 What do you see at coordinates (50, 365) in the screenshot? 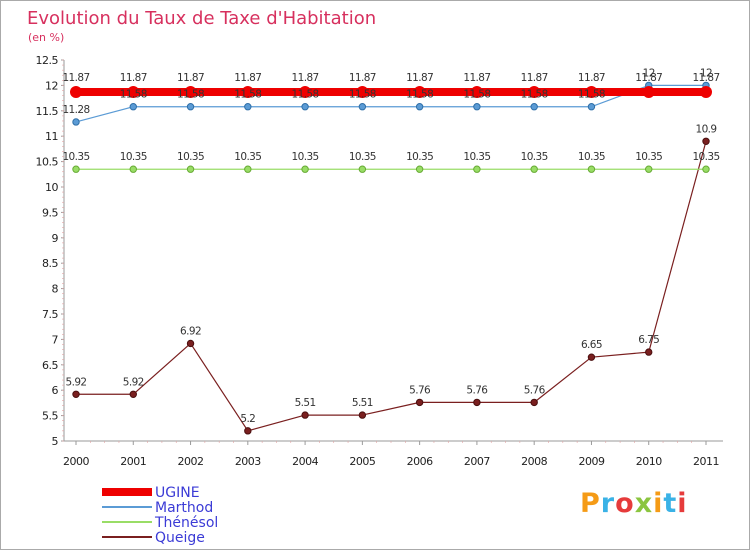
I see `y-tick-label: 6.5` at bounding box center [50, 365].